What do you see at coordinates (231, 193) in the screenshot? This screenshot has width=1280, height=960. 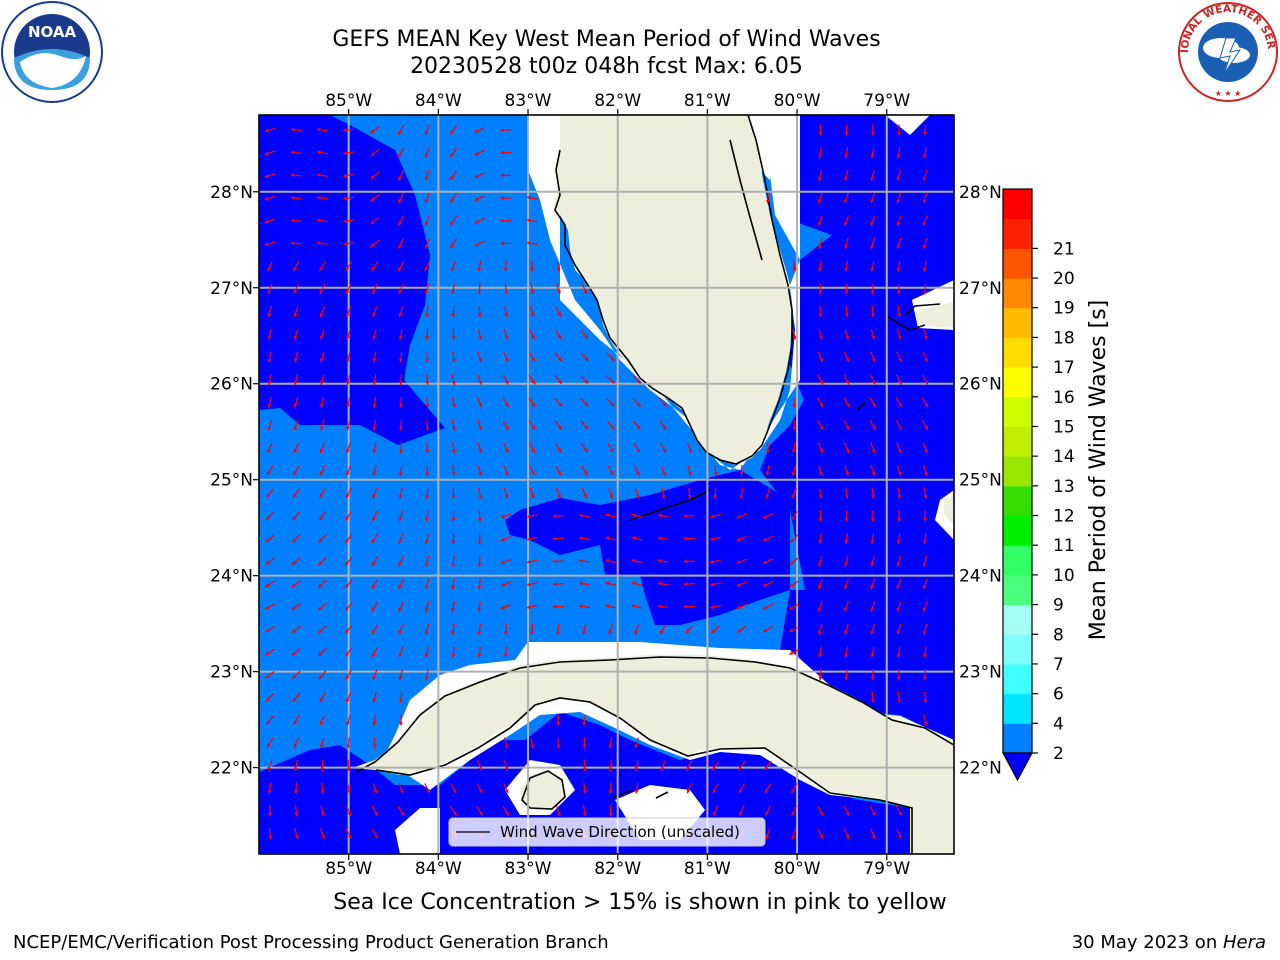 I see `lat-label-left: 28°N` at bounding box center [231, 193].